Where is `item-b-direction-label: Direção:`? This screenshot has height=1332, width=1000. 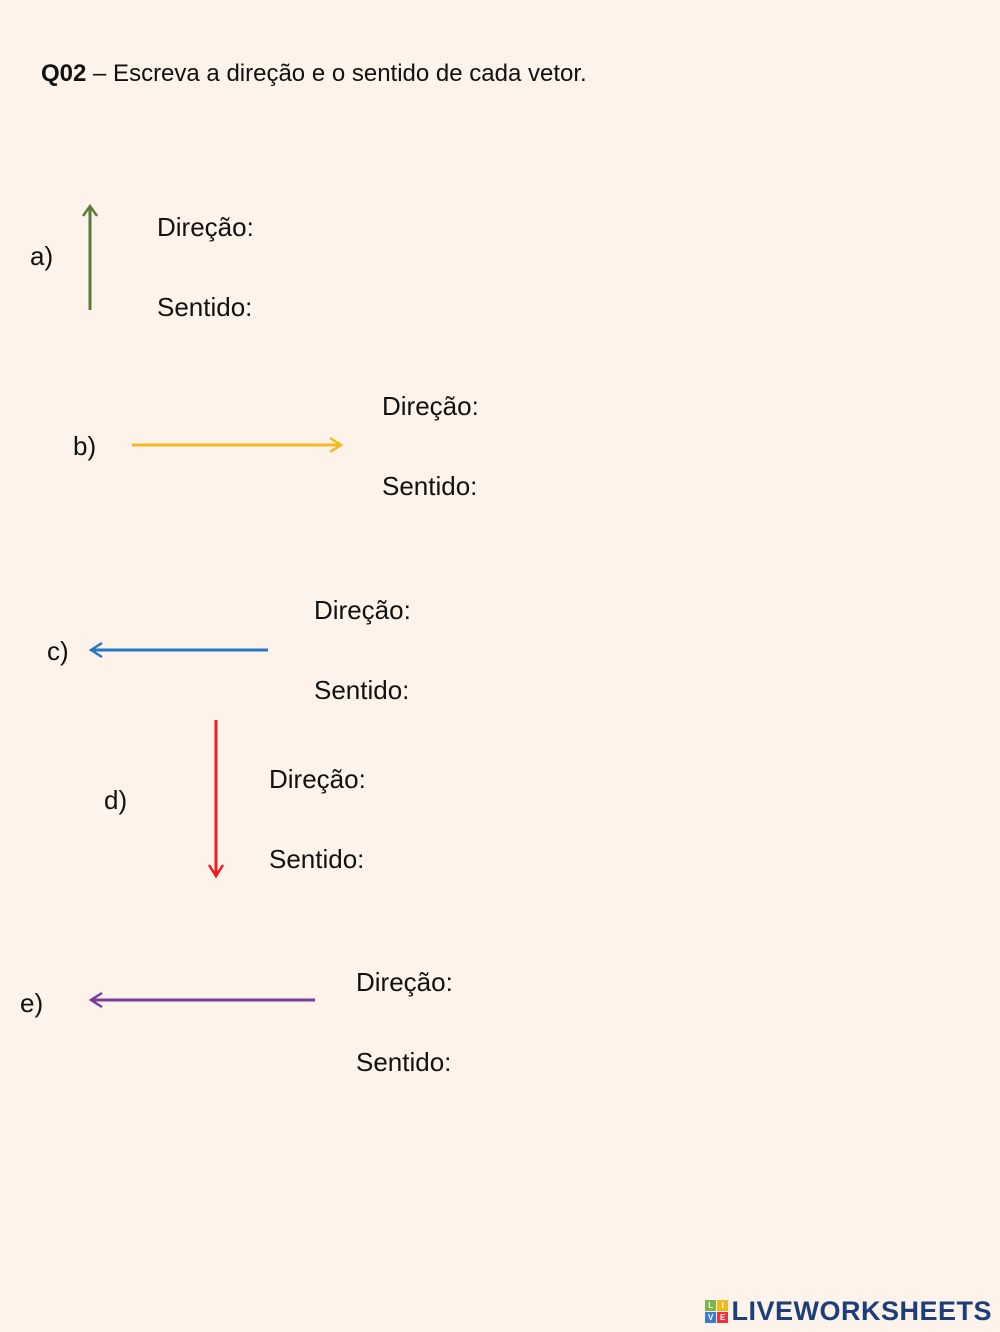 item-b-direction-label: Direção: is located at coordinates (430, 406).